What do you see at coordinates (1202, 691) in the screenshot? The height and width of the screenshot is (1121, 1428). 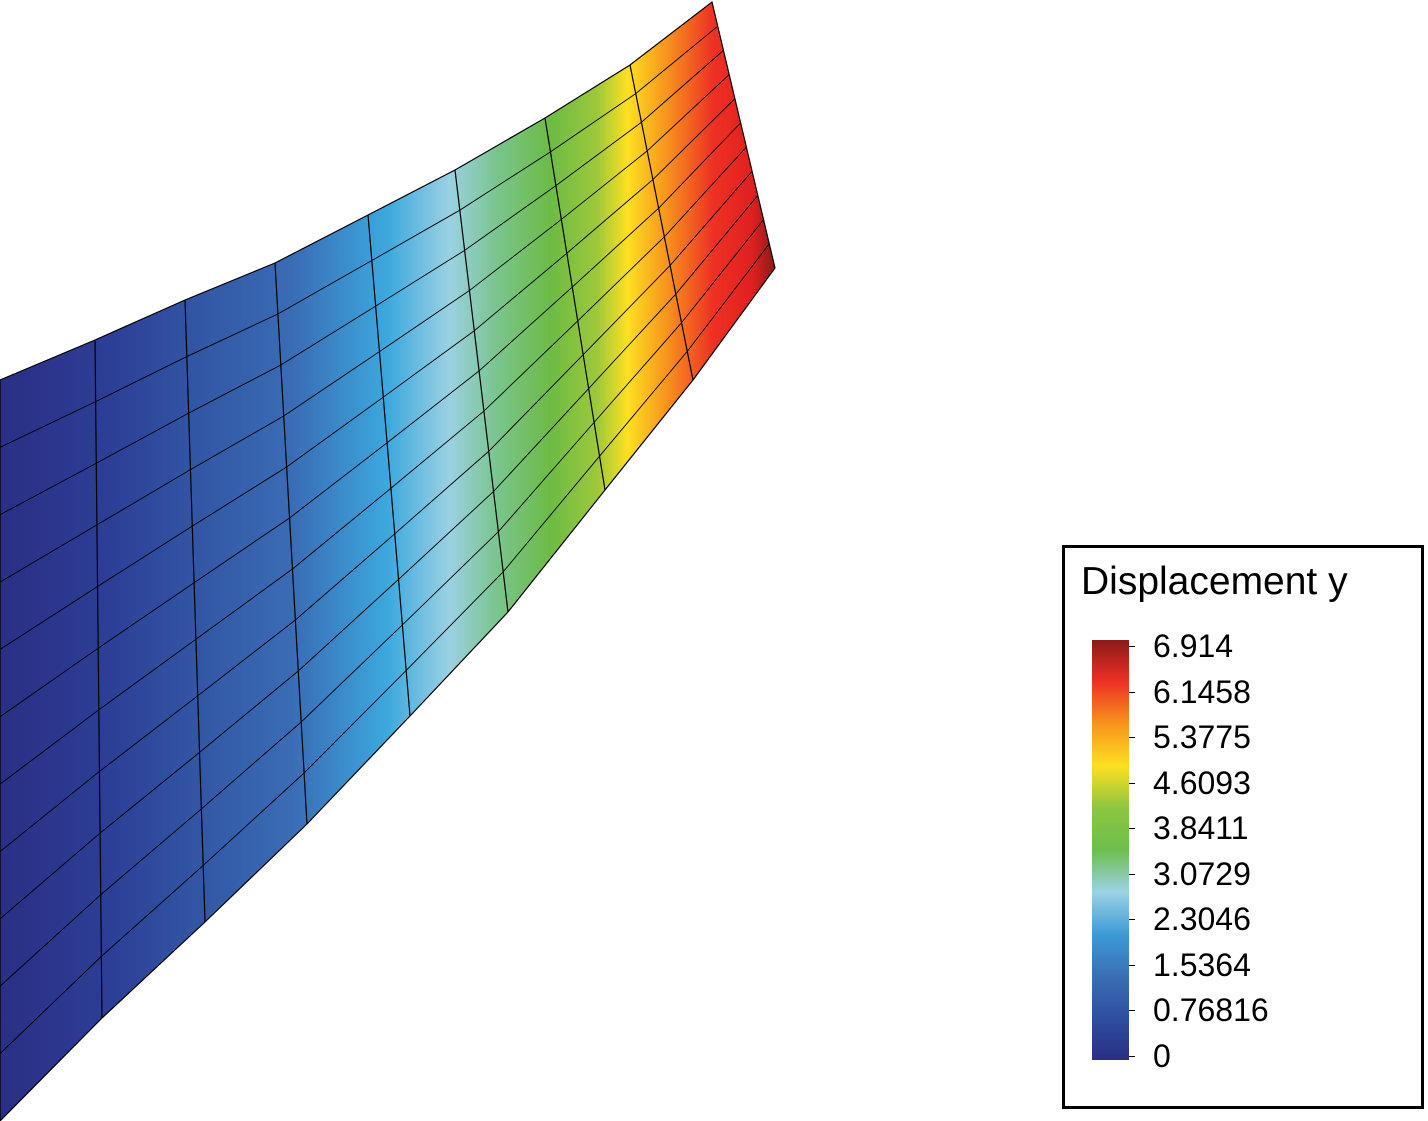 I see `legend-tick-label: 6.1458` at bounding box center [1202, 691].